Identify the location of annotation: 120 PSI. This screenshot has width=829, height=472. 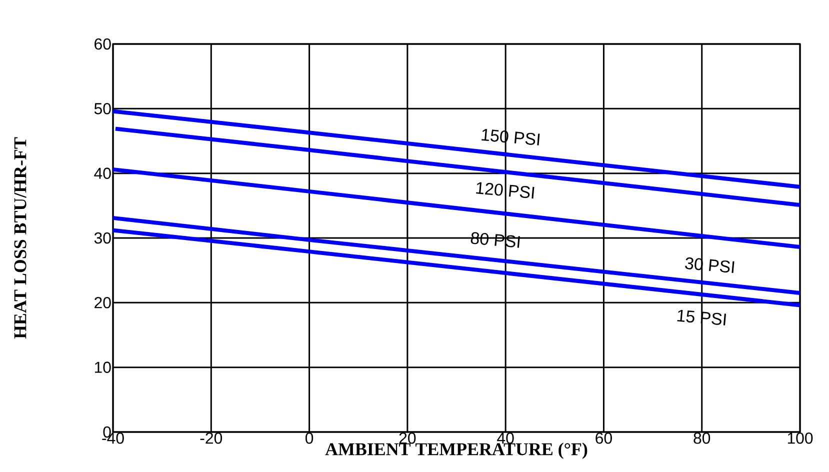
(505, 190).